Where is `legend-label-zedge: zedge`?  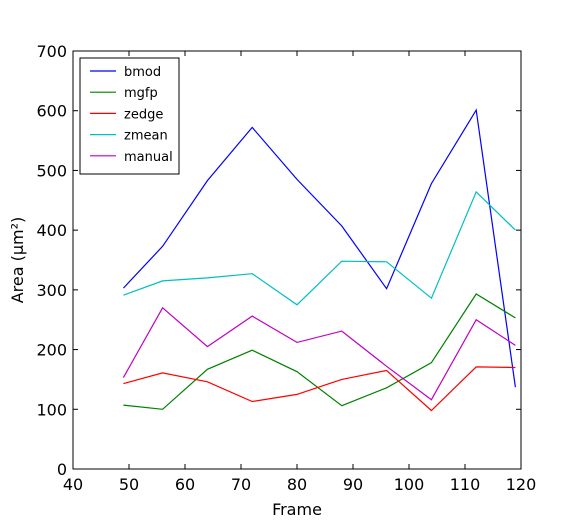
legend-label-zedge: zedge is located at coordinates (143, 114).